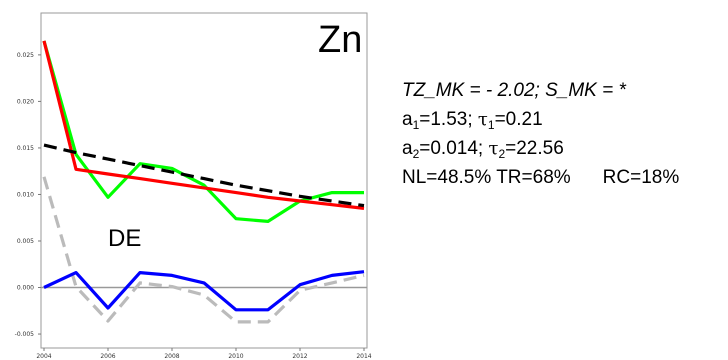  What do you see at coordinates (124, 238) in the screenshot?
I see `region-label: DE` at bounding box center [124, 238].